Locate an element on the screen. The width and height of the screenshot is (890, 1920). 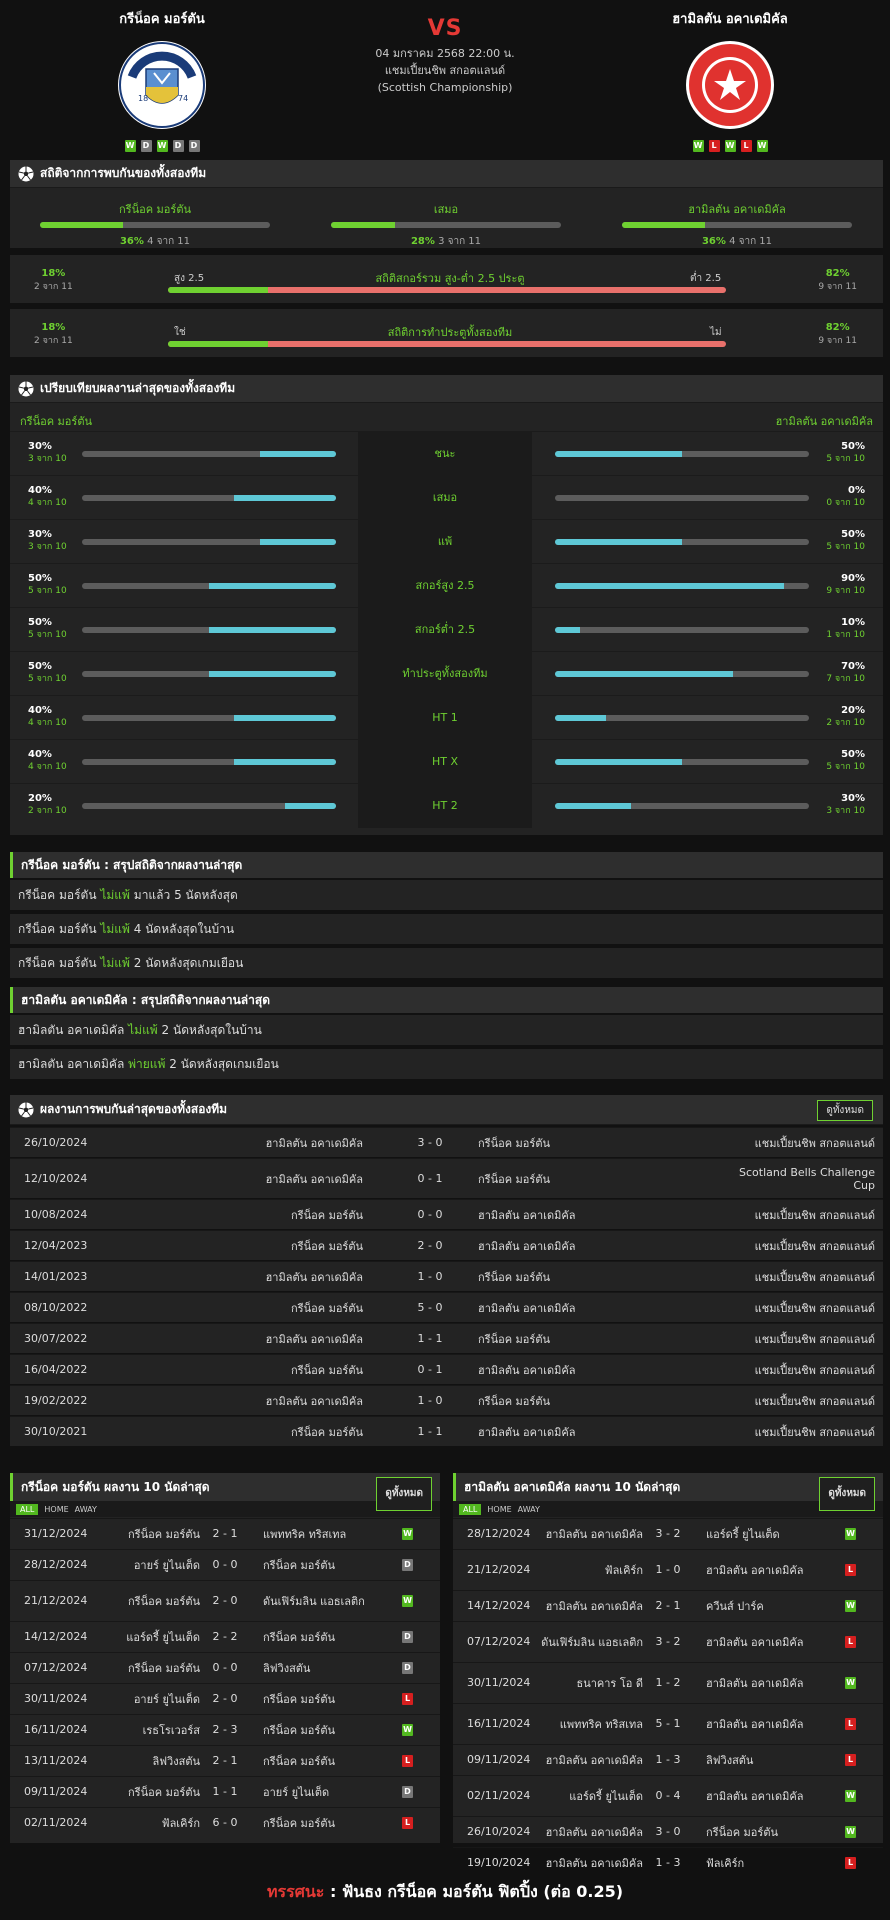
summary-team: ฮามิลตัน อคาเดมิคัล is located at coordinates (71, 1030).